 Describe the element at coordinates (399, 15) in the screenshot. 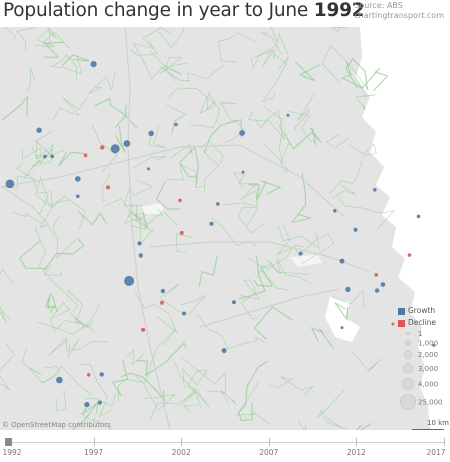

I see `source-line-2: chartingtransport.com` at that location.